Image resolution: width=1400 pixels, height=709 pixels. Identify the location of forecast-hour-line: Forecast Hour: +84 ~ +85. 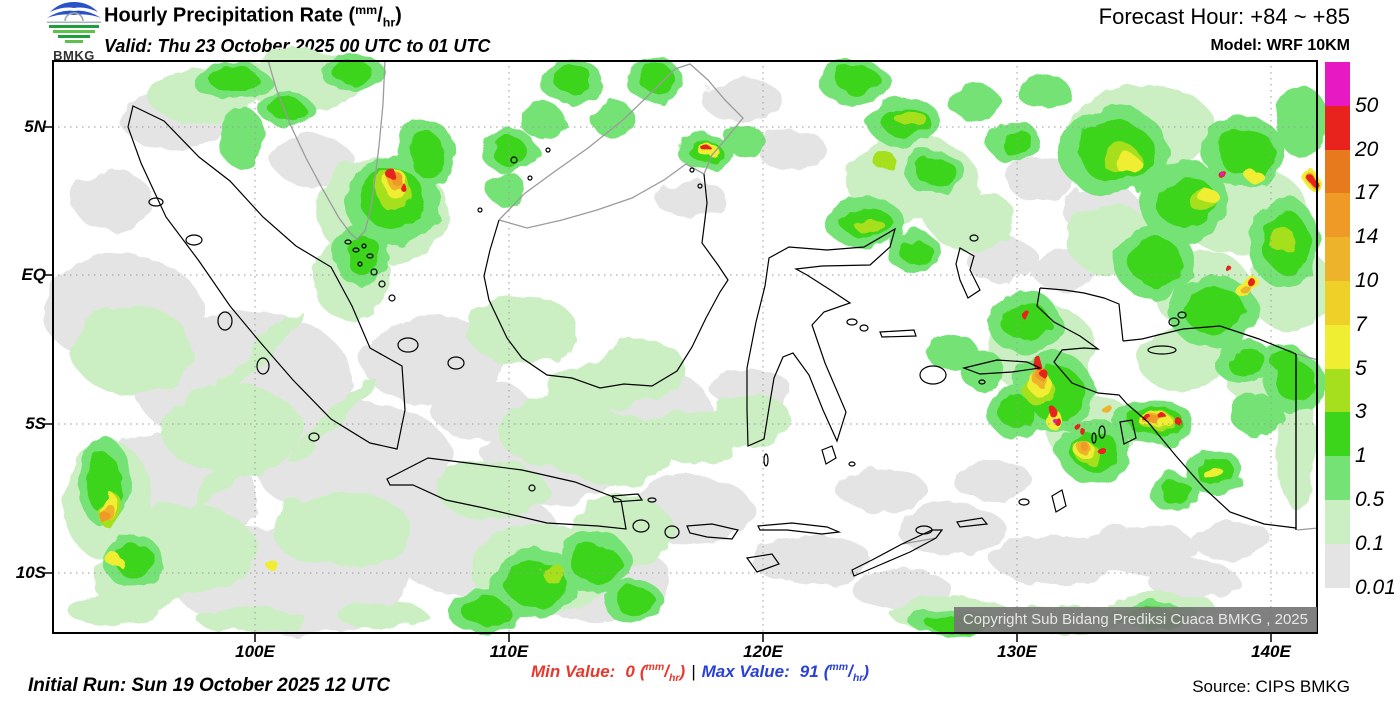
(1224, 16).